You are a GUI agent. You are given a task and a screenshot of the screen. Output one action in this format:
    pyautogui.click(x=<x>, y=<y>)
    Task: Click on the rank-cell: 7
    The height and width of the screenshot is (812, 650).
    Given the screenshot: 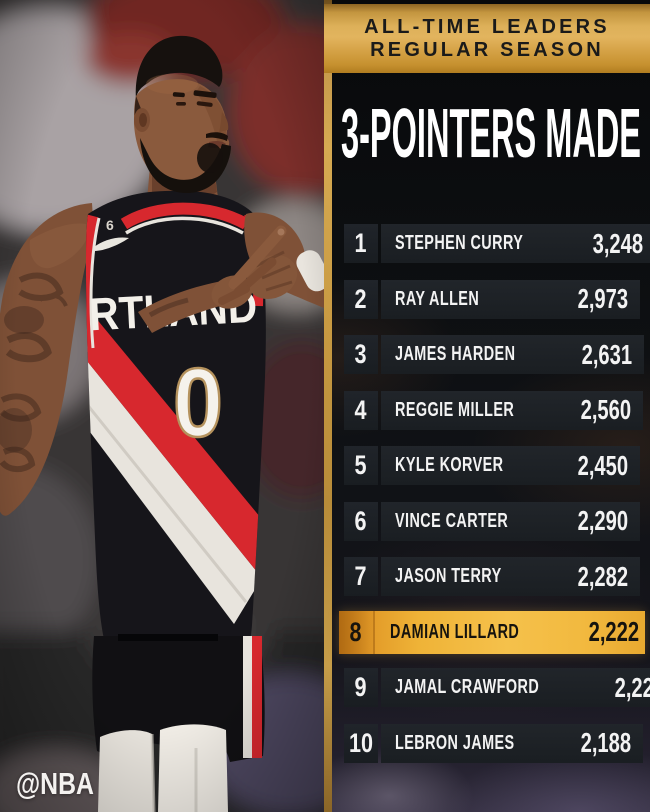 What is the action you would take?
    pyautogui.click(x=361, y=576)
    